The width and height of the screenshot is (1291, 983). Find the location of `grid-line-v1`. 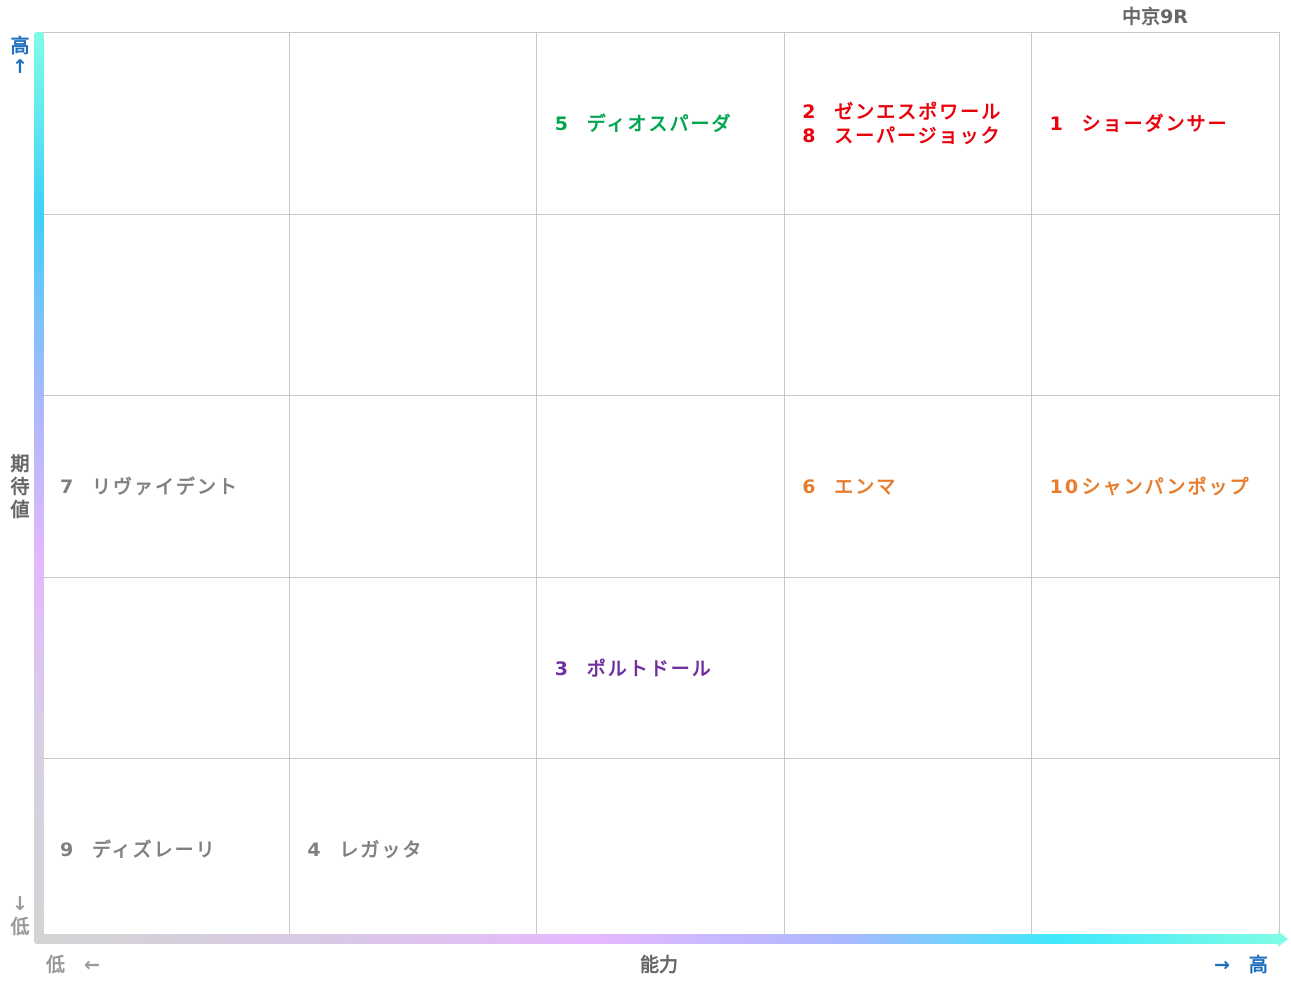

grid-line-v1 is located at coordinates (289, 486).